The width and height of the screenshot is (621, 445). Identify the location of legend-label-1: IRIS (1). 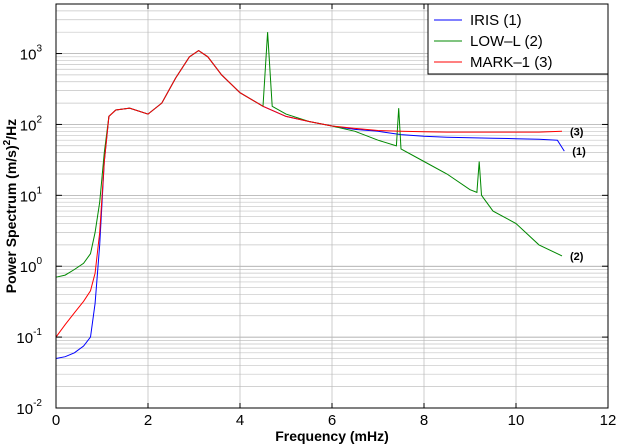
(496, 20).